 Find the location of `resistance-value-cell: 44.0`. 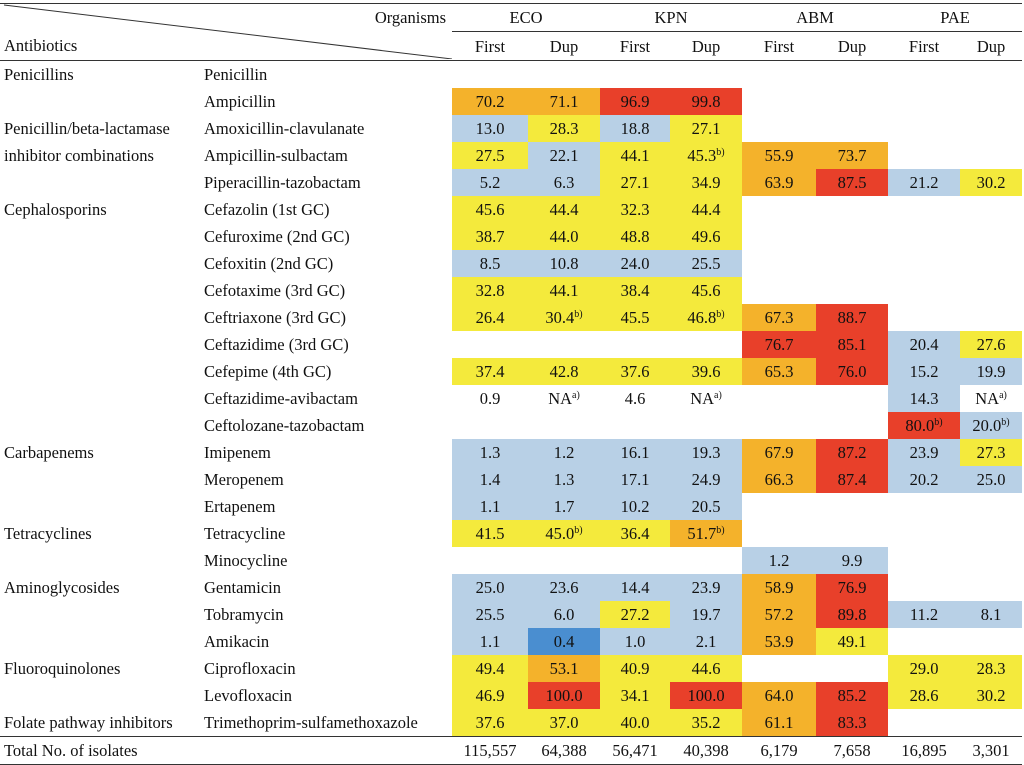

resistance-value-cell: 44.0 is located at coordinates (564, 236).